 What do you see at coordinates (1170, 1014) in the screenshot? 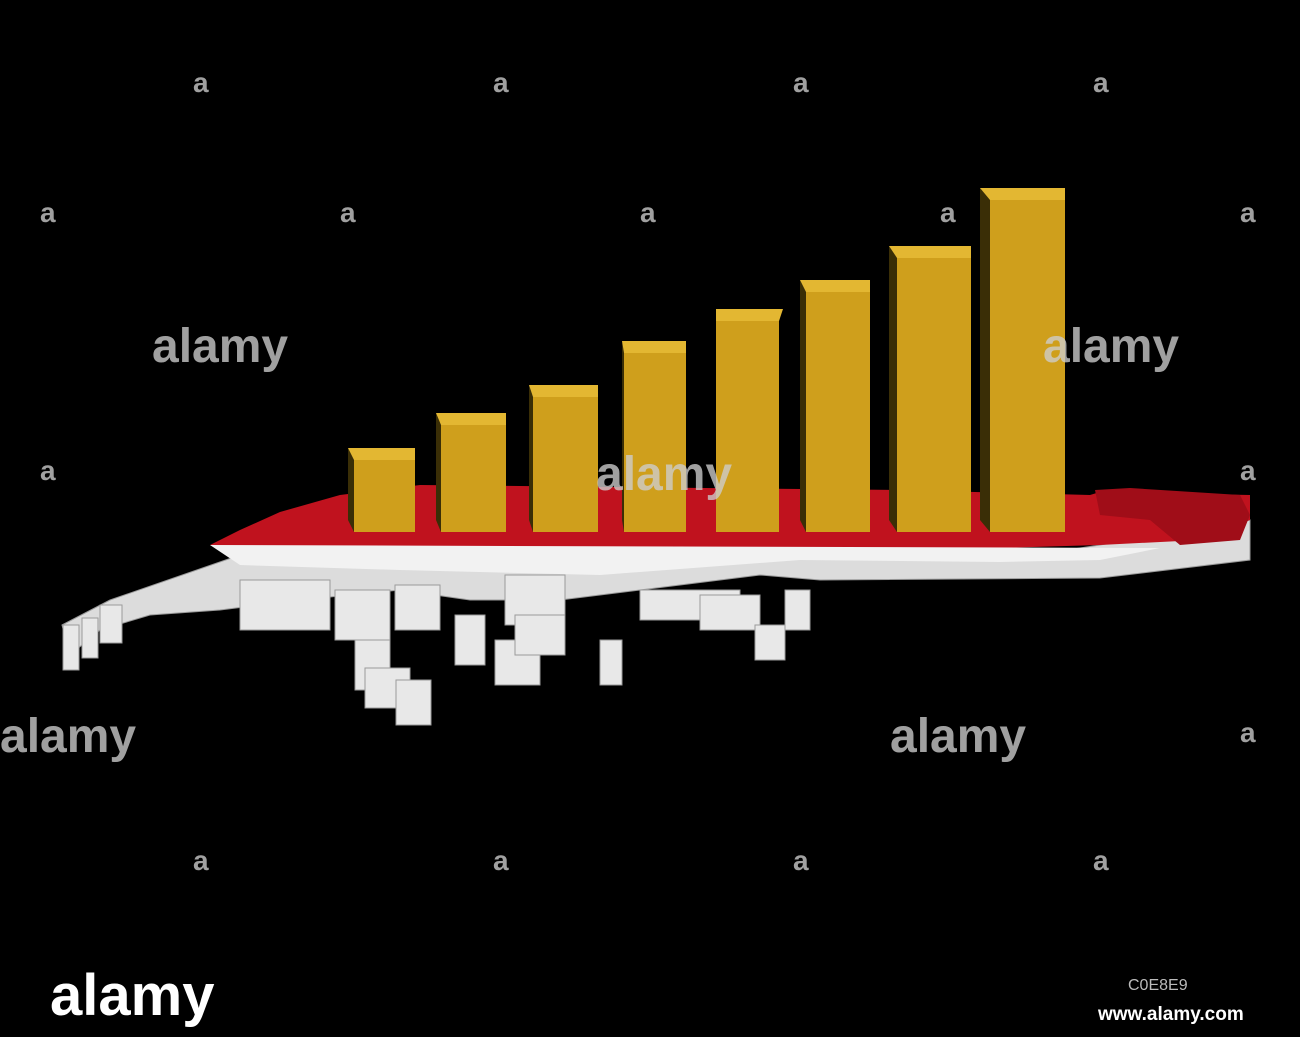
I see `site-url: www.alamy.com` at bounding box center [1170, 1014].